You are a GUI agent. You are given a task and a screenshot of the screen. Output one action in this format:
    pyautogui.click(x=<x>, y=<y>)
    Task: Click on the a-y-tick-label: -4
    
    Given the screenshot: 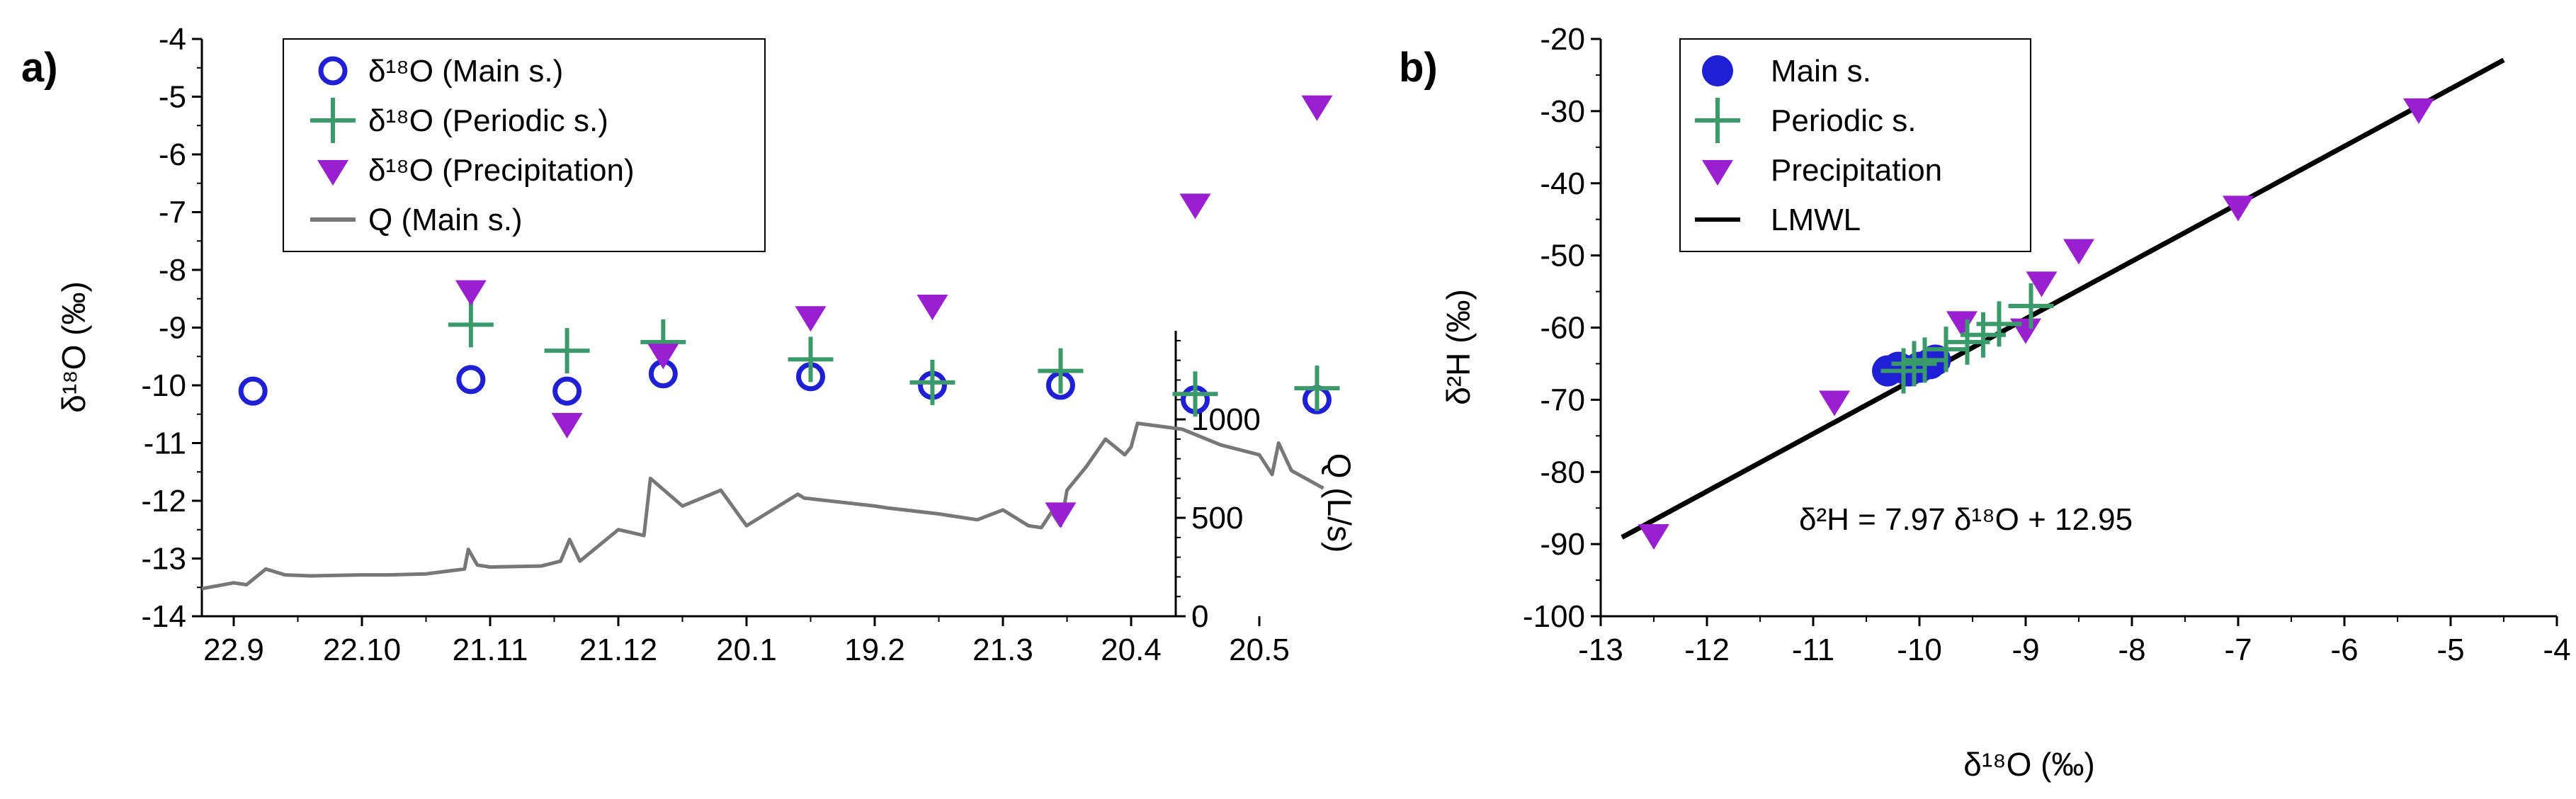 What is the action you would take?
    pyautogui.click(x=172, y=39)
    